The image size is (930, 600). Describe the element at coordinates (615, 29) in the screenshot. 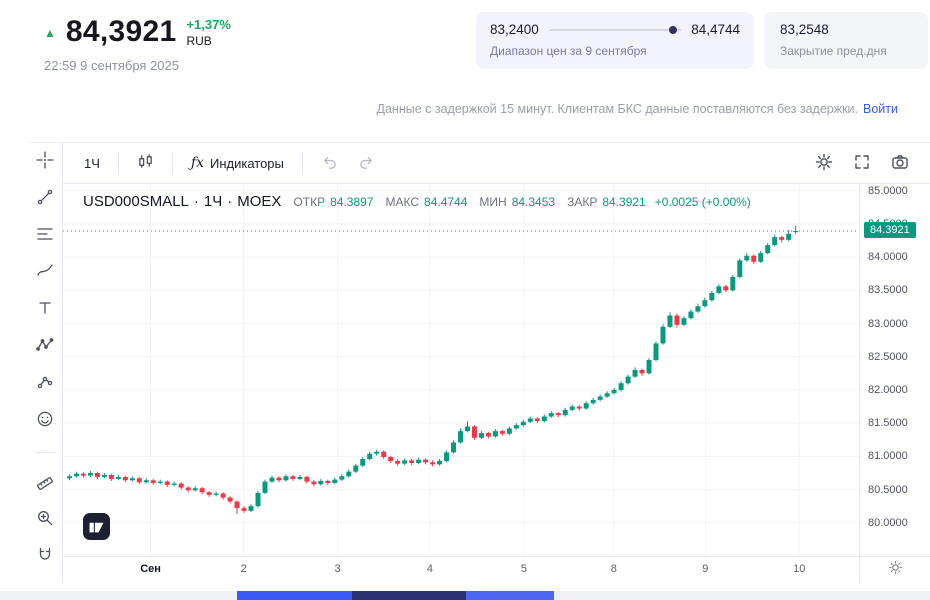

I see `range-slider-track` at that location.